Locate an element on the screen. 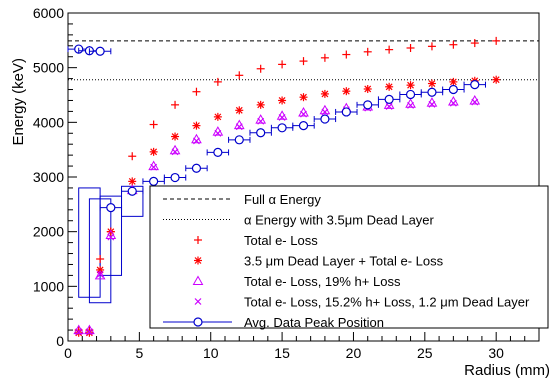 Image resolution: width=553 pixels, height=379 pixels. y-tick-label: 1000 is located at coordinates (48, 286).